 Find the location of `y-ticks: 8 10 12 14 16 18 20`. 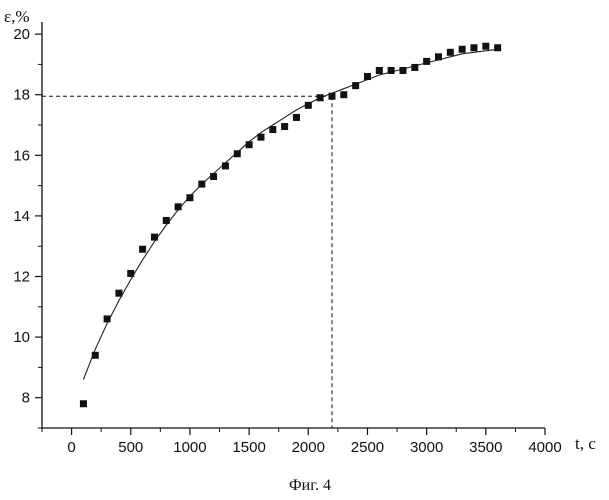

y-ticks: 8 10 12 14 16 18 20 is located at coordinates (27, 227).